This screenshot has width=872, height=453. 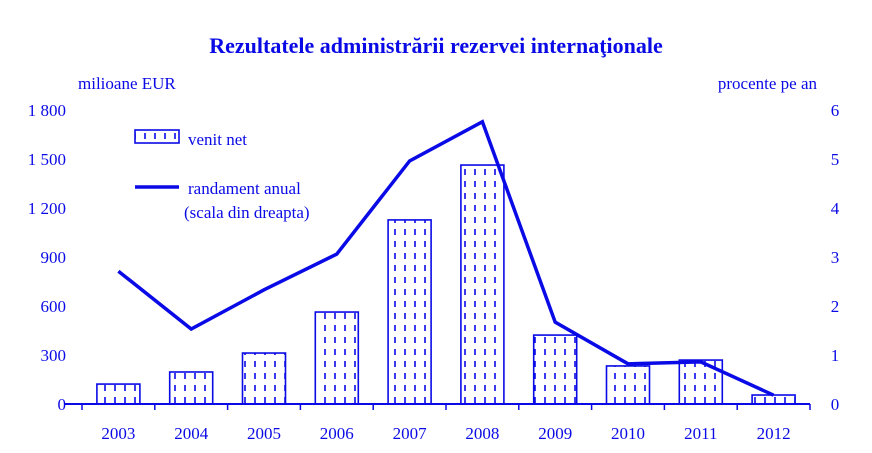 What do you see at coordinates (628, 385) in the screenshot?
I see `bar-2010` at bounding box center [628, 385].